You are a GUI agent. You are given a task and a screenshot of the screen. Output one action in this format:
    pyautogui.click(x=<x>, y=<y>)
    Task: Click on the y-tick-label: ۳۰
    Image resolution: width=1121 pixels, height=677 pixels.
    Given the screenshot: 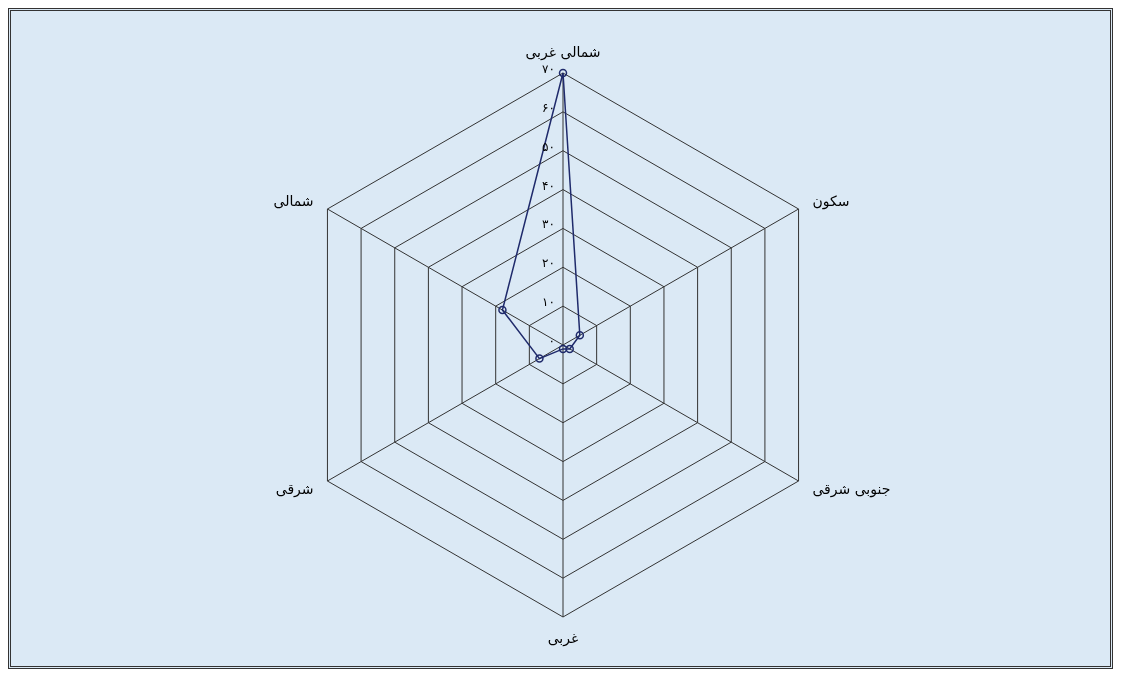 What is the action you would take?
    pyautogui.click(x=548, y=224)
    